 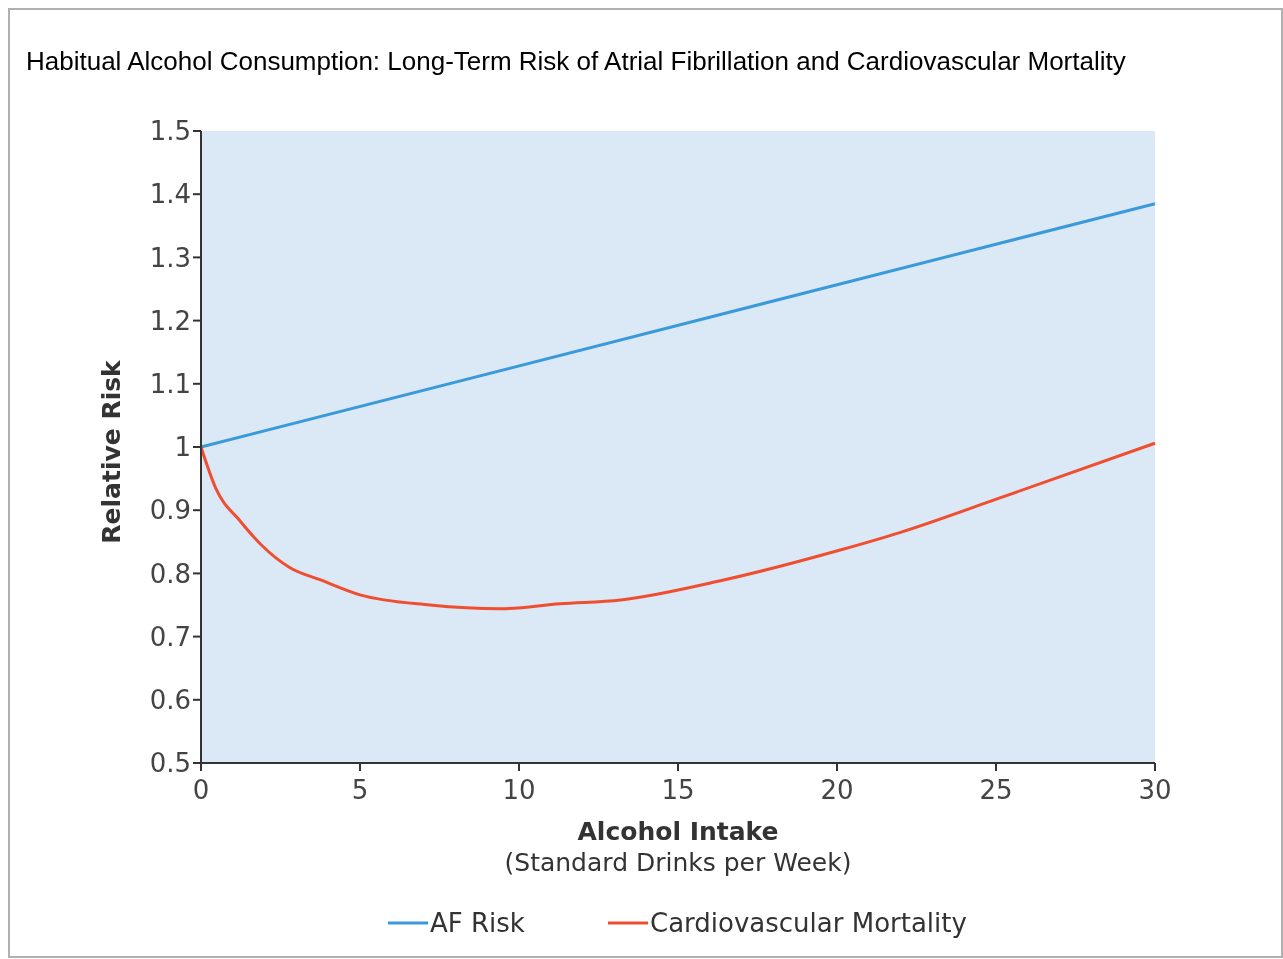 I want to click on y-tick-label: 0.5, so click(x=170, y=763).